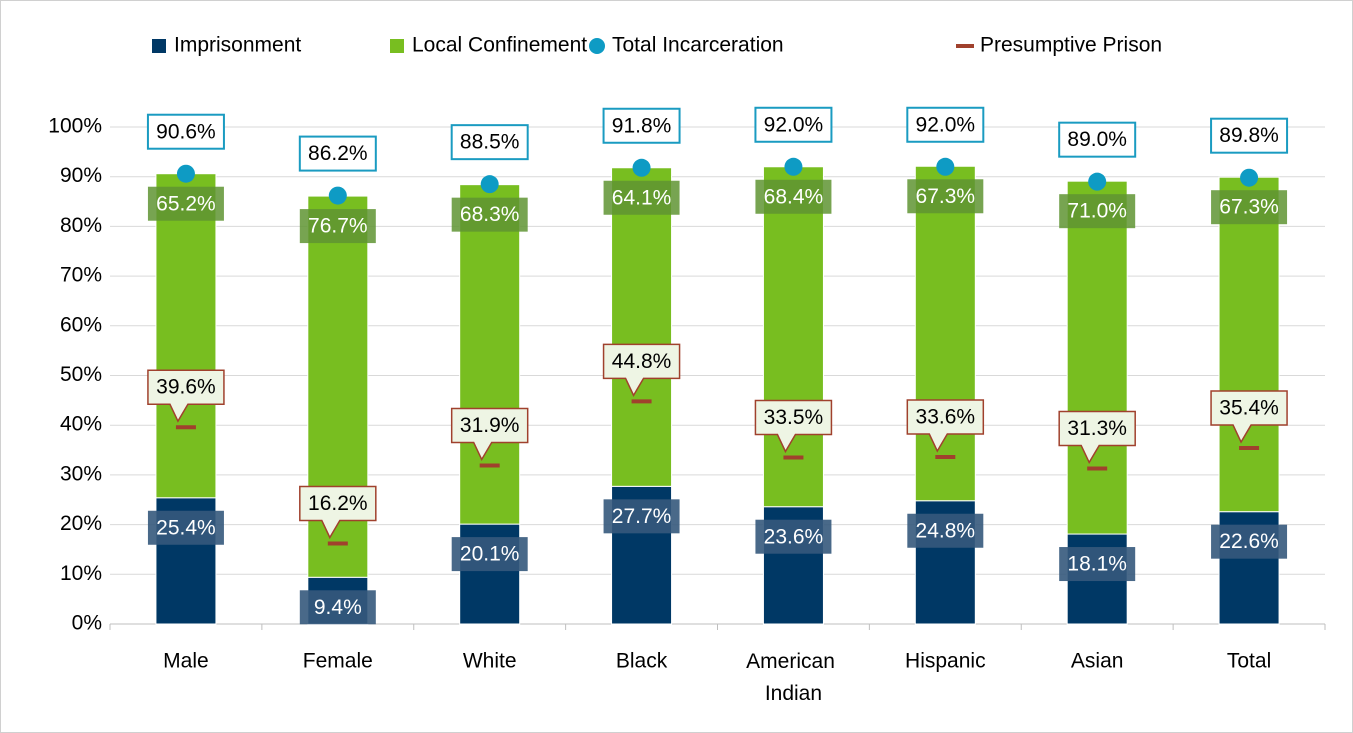  What do you see at coordinates (81, 473) in the screenshot?
I see `y-tick-label: 30%` at bounding box center [81, 473].